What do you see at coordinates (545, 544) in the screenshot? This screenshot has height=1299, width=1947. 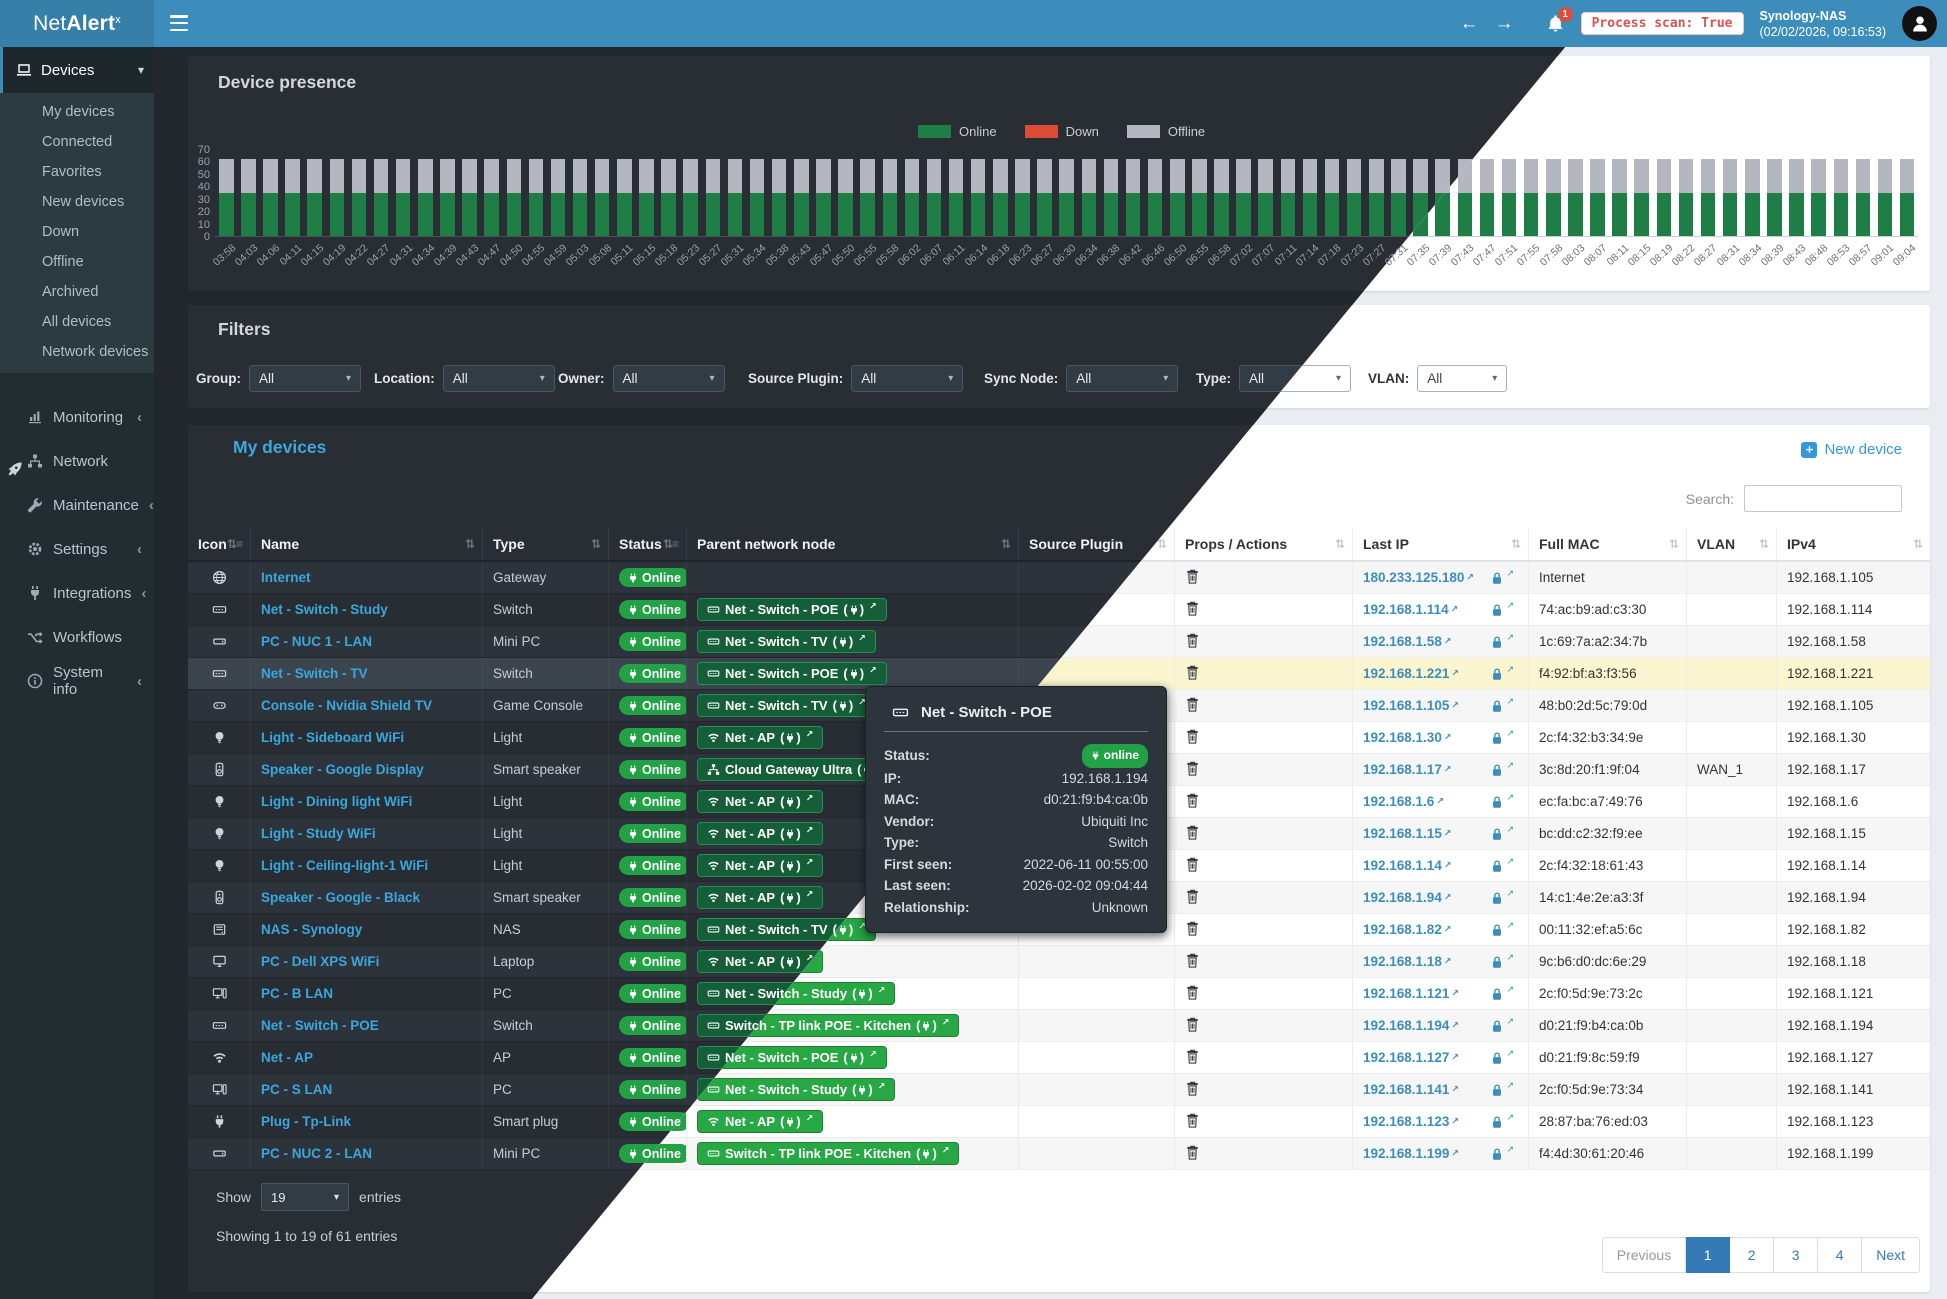 I see `column-header-type: Type ⇅` at bounding box center [545, 544].